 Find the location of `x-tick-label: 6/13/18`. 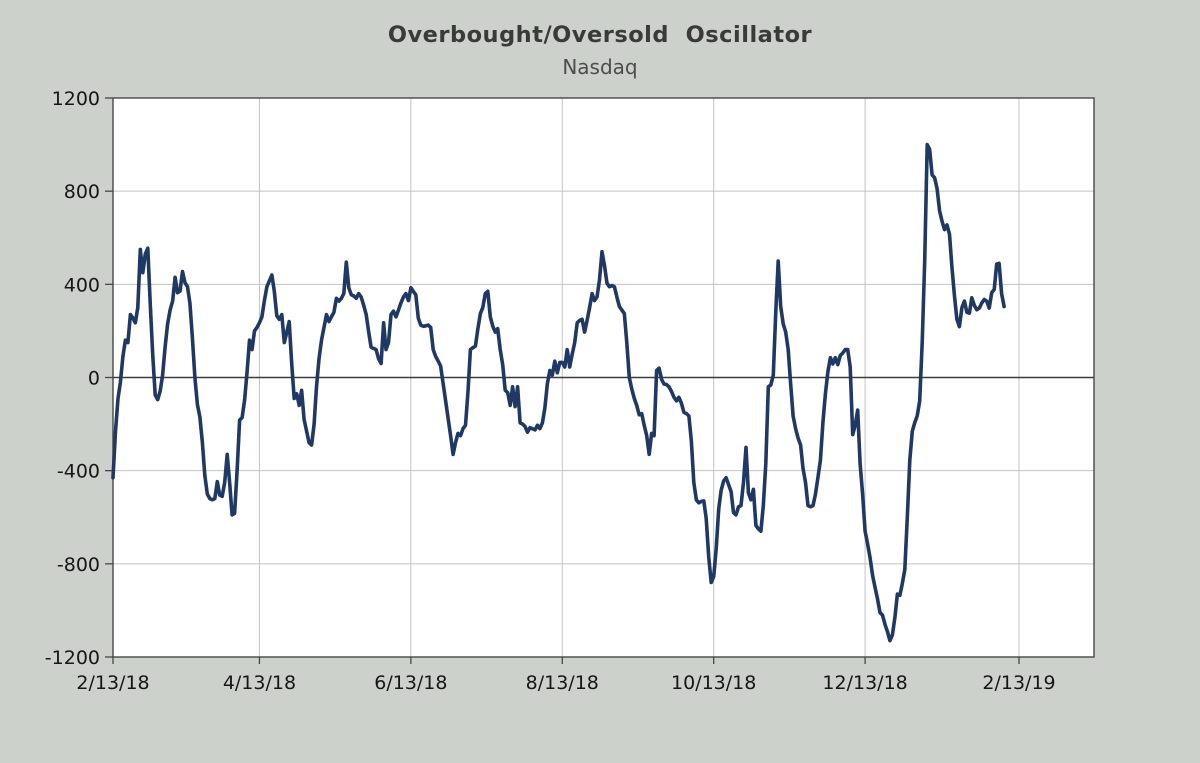

x-tick-label: 6/13/18 is located at coordinates (410, 683).